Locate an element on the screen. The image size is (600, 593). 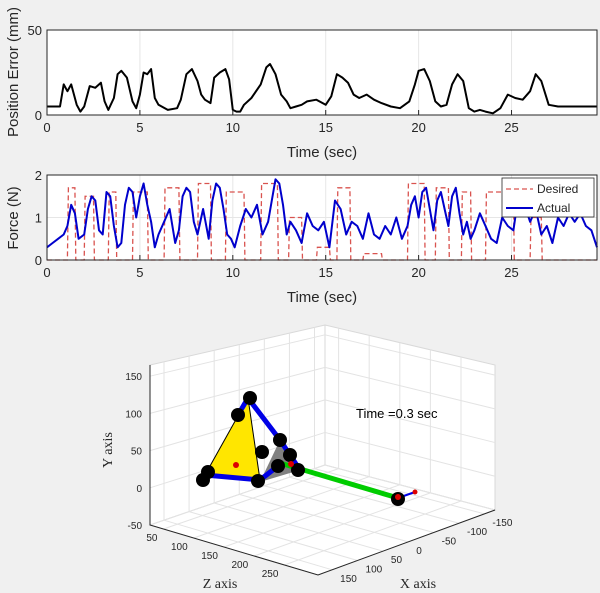
robot-model is located at coordinates (307, 448).